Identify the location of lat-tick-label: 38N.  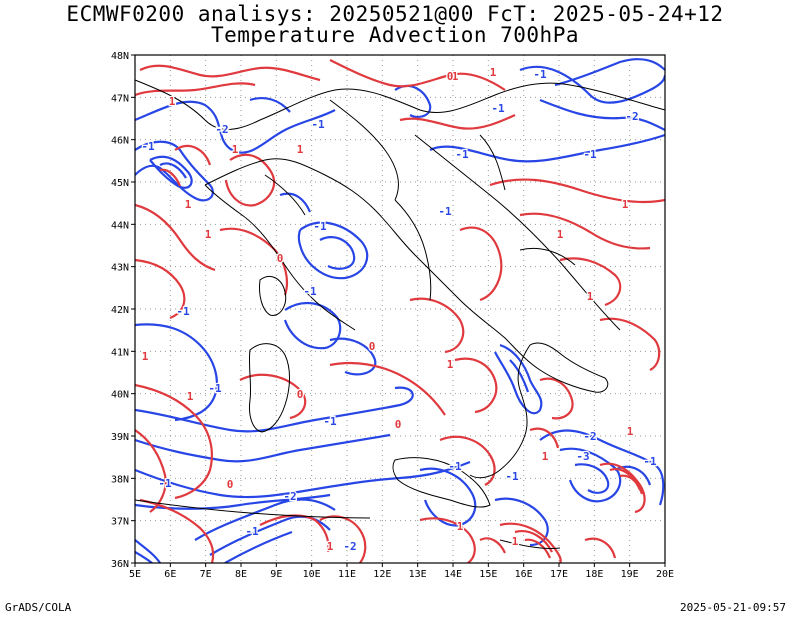
(120, 479).